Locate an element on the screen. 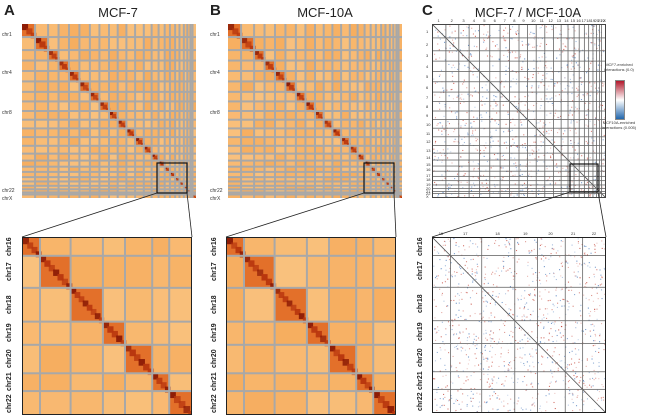 This screenshot has height=420, width=648. side-number-5: 5 is located at coordinates (427, 77).